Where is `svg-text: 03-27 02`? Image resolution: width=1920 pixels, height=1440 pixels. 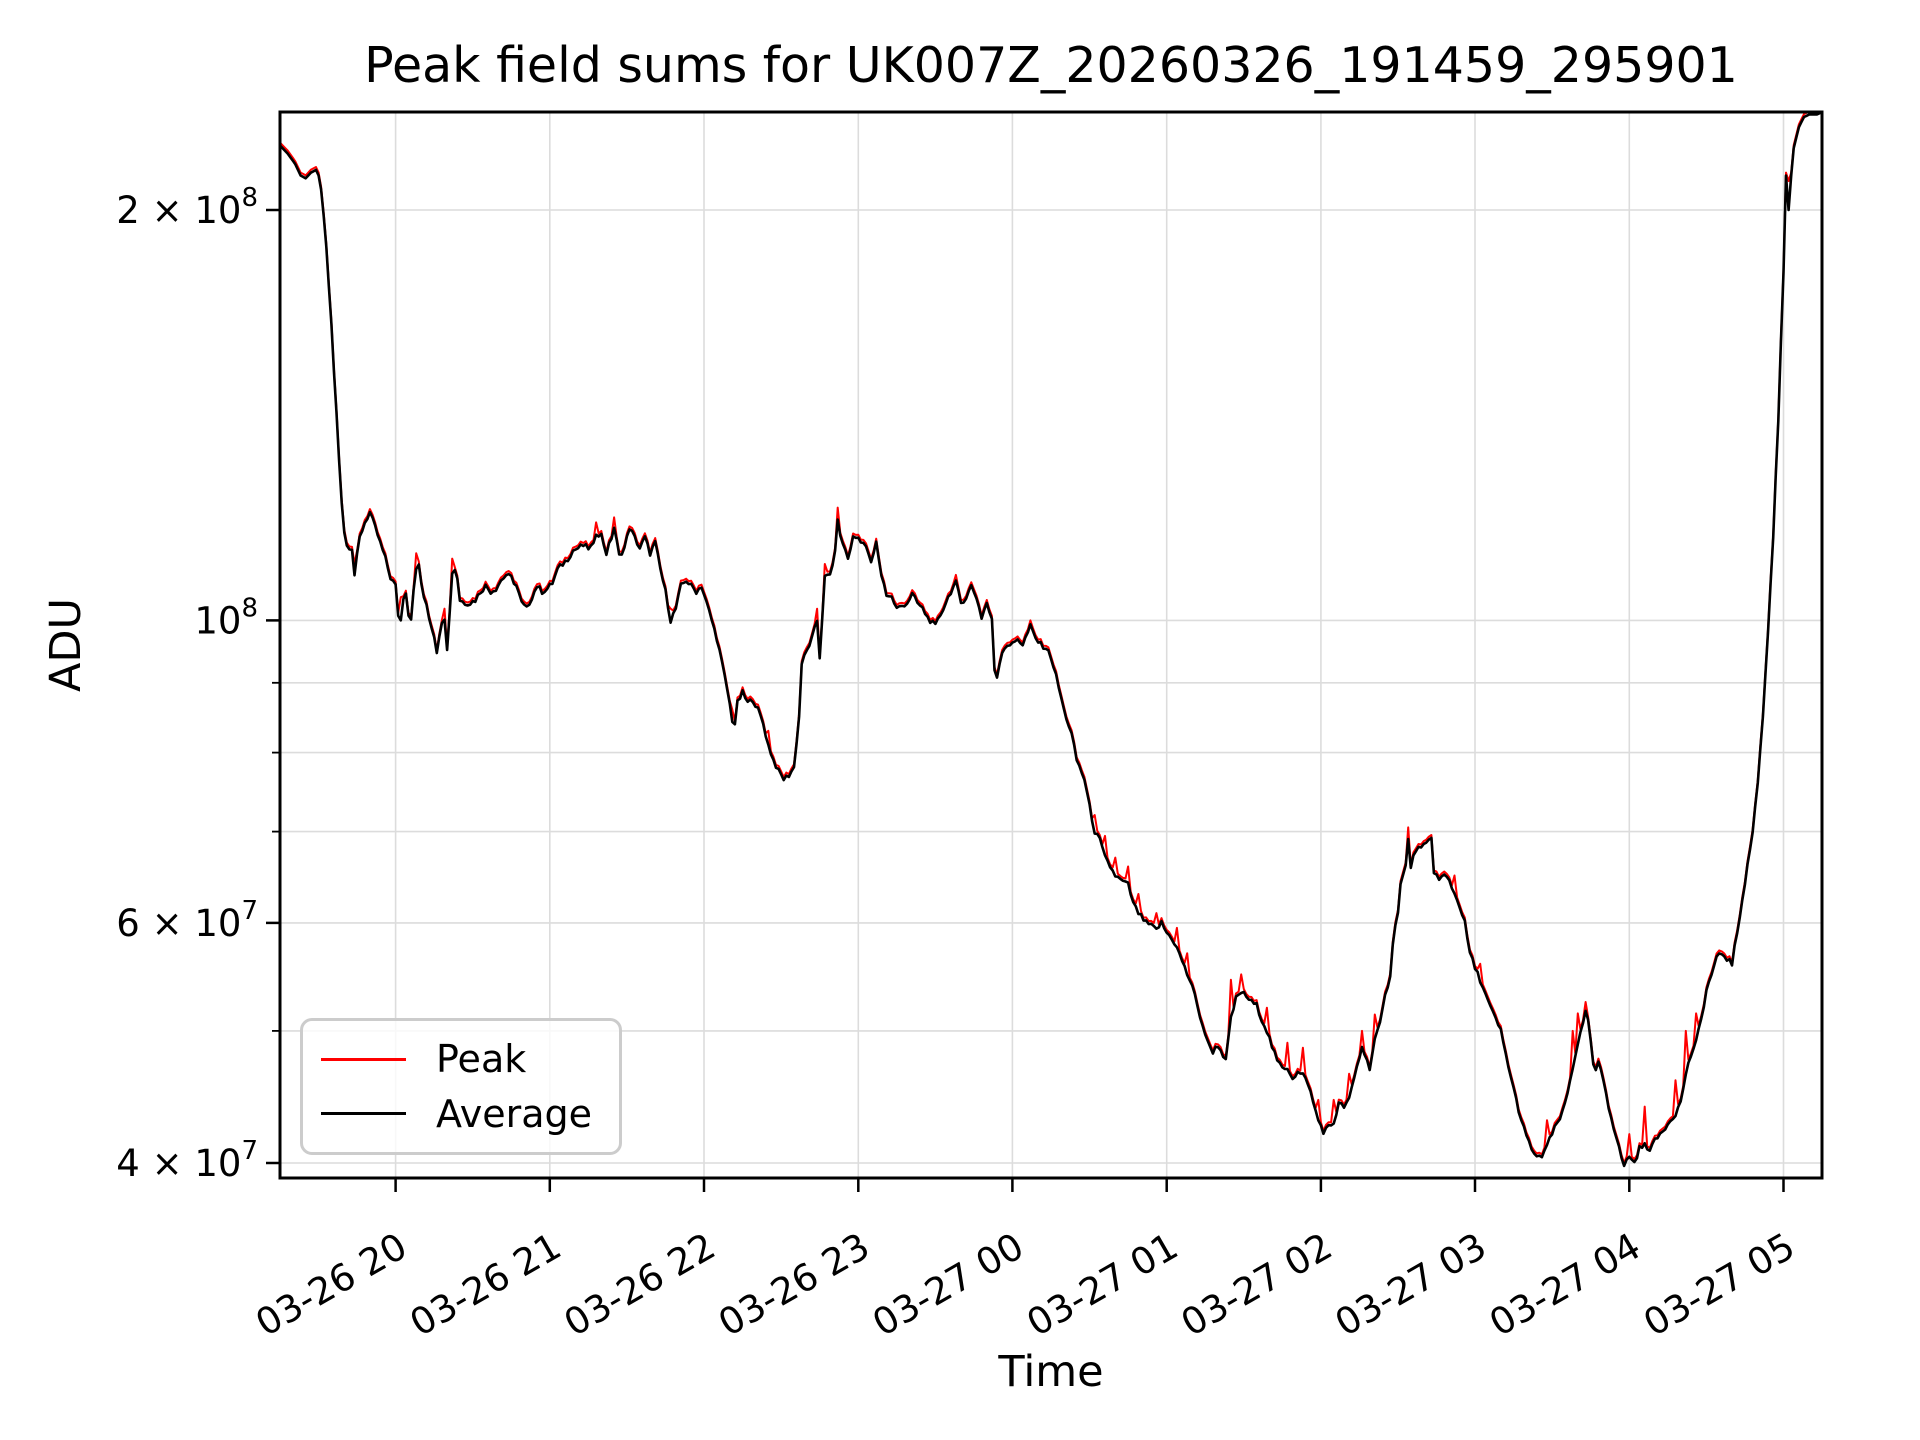 svg-text: 03-27 02 is located at coordinates (1257, 1285).